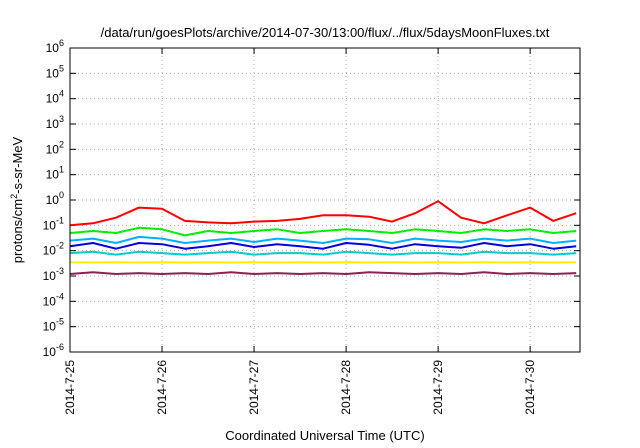 The width and height of the screenshot is (640, 448). What do you see at coordinates (324, 435) in the screenshot?
I see `x-axis-label: Coordinated Universal Time (UTC)` at bounding box center [324, 435].